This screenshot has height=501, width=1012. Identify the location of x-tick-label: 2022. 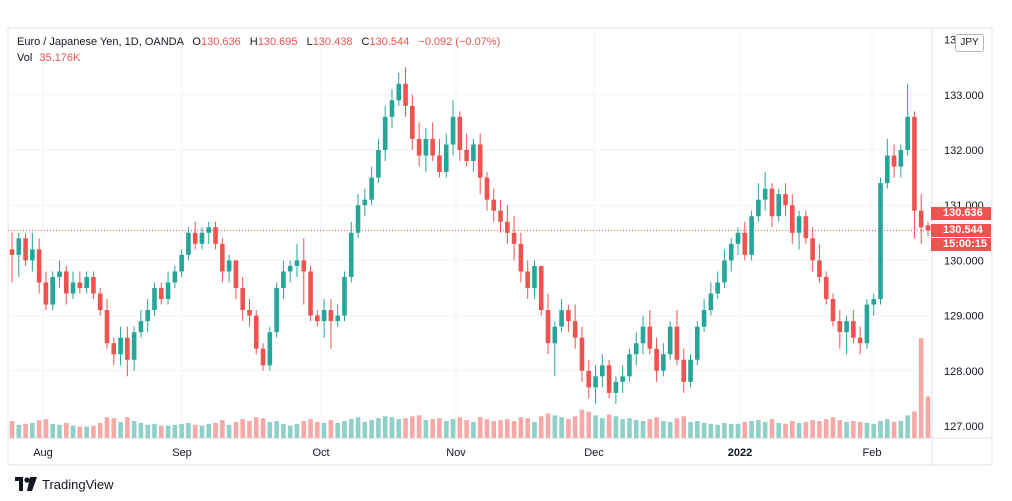
(740, 453).